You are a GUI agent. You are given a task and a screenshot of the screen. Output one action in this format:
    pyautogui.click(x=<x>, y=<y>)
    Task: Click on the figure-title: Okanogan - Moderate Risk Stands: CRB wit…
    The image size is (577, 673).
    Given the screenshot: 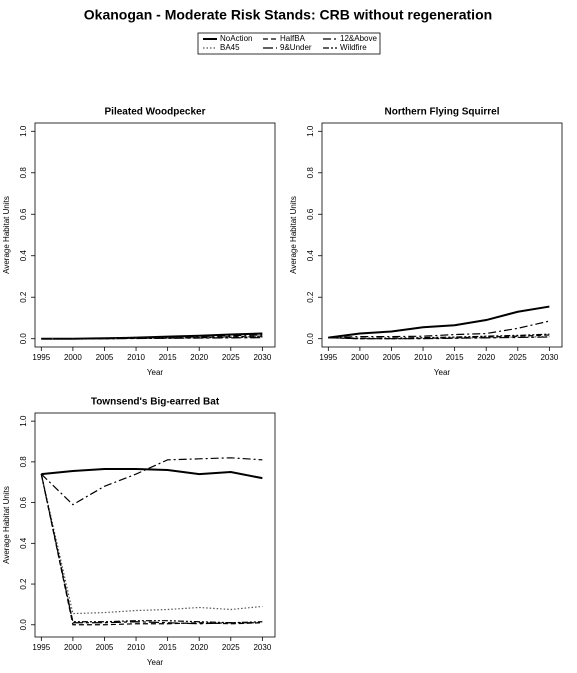 What is the action you would take?
    pyautogui.click(x=288, y=15)
    